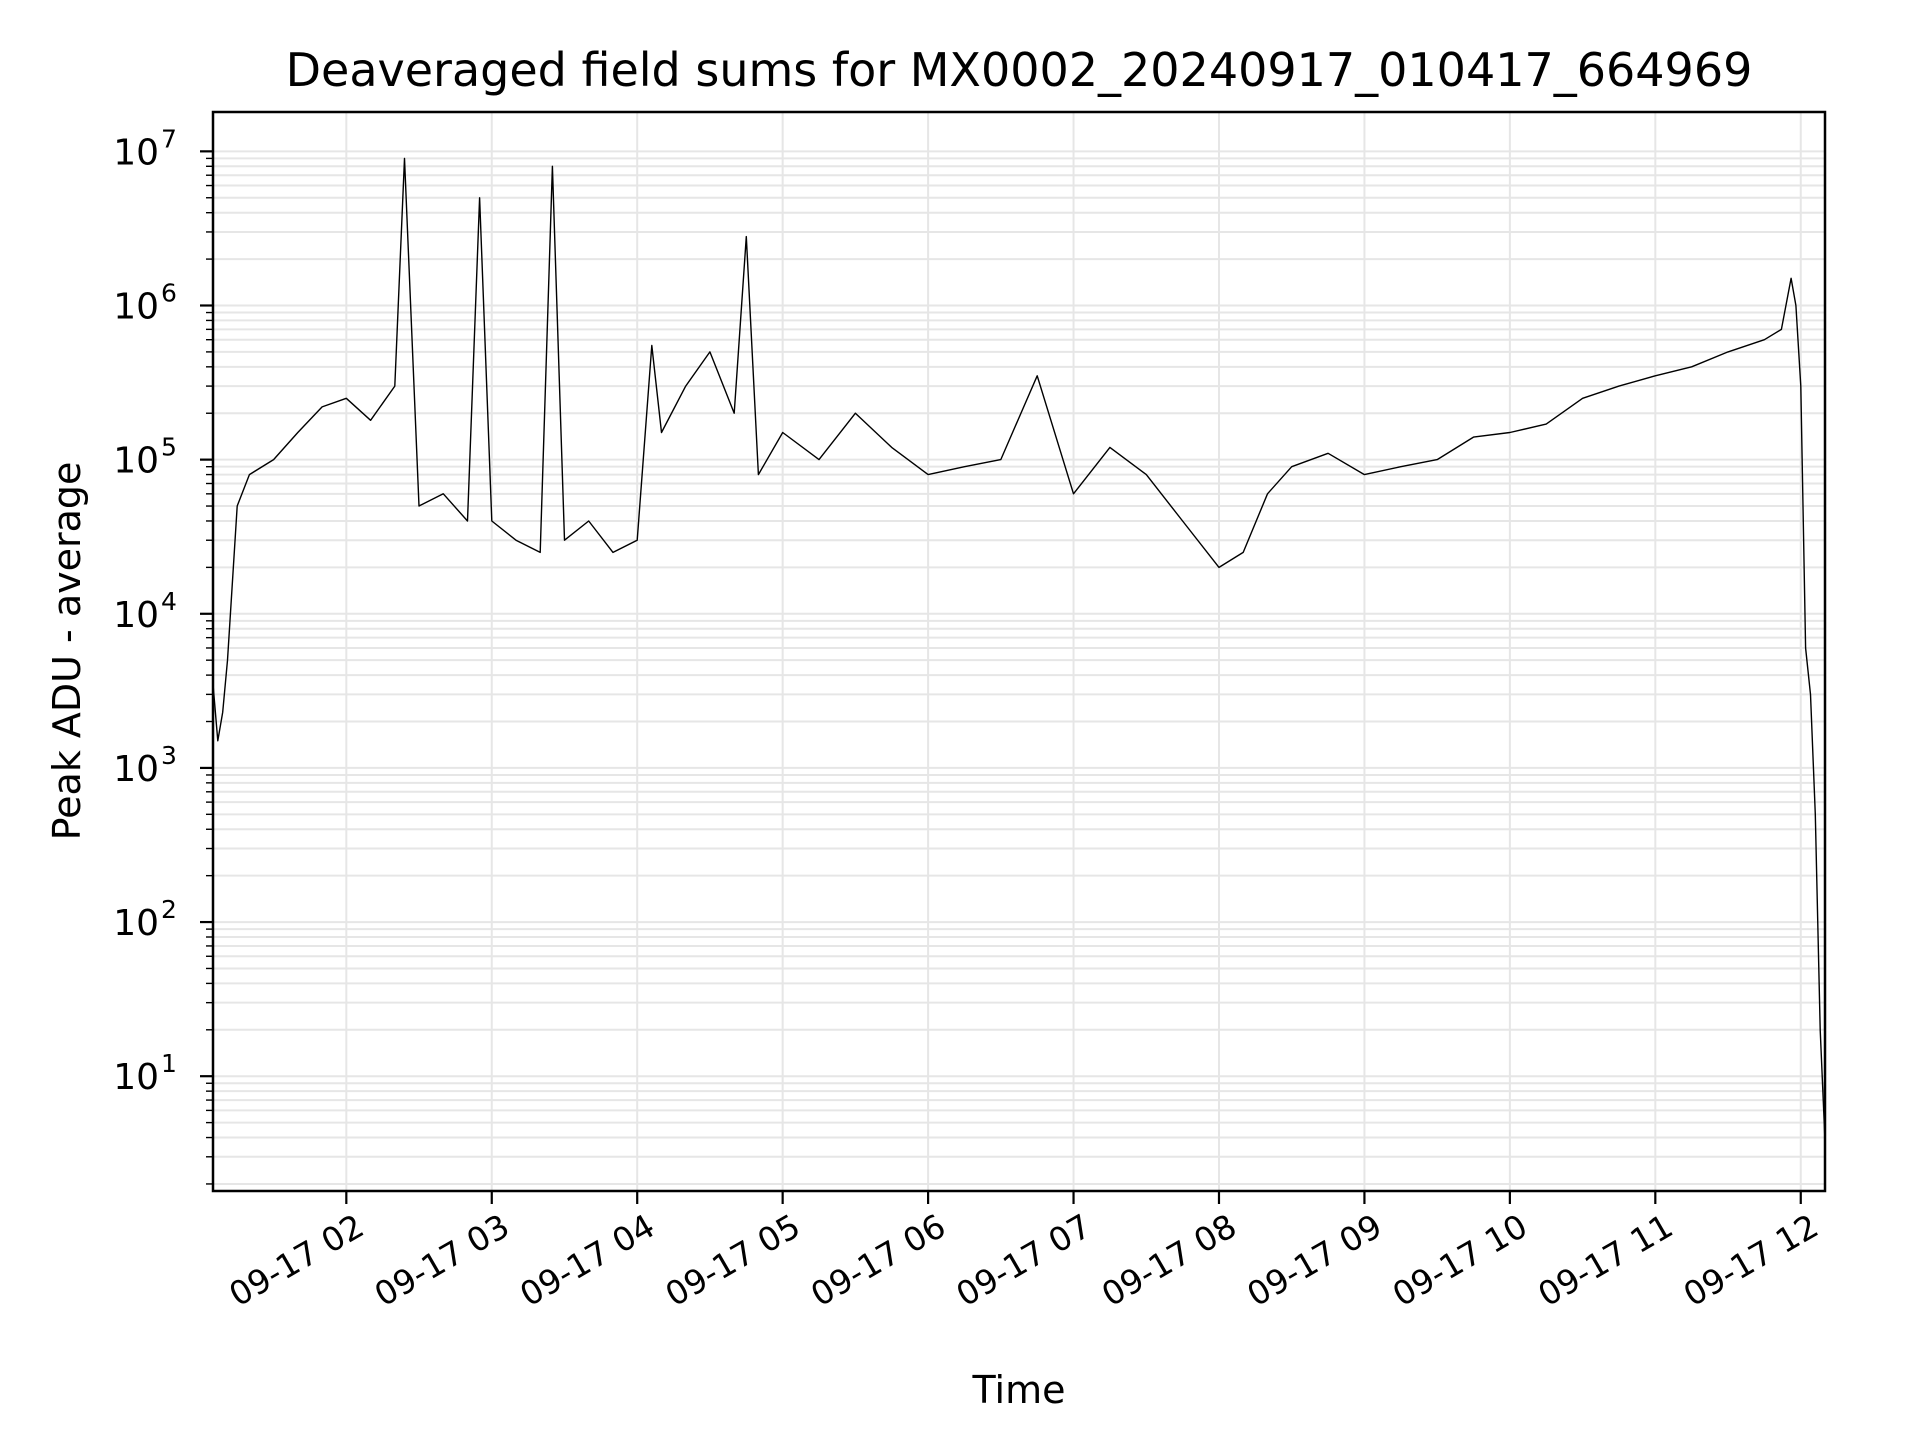 The height and width of the screenshot is (1440, 1920). I want to click on y-tick-label-exponent: 5, so click(169, 447).